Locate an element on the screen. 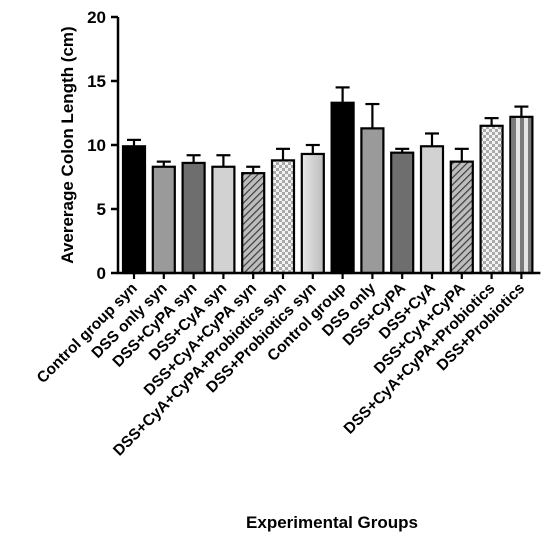 The width and height of the screenshot is (550, 542). y-tick-label: 5 is located at coordinates (101, 209).